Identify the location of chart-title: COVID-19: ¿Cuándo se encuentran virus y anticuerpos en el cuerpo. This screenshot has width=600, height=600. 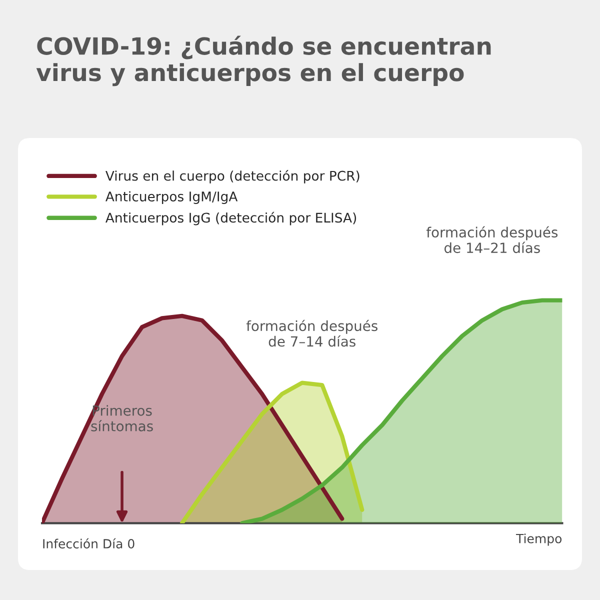
(263, 61).